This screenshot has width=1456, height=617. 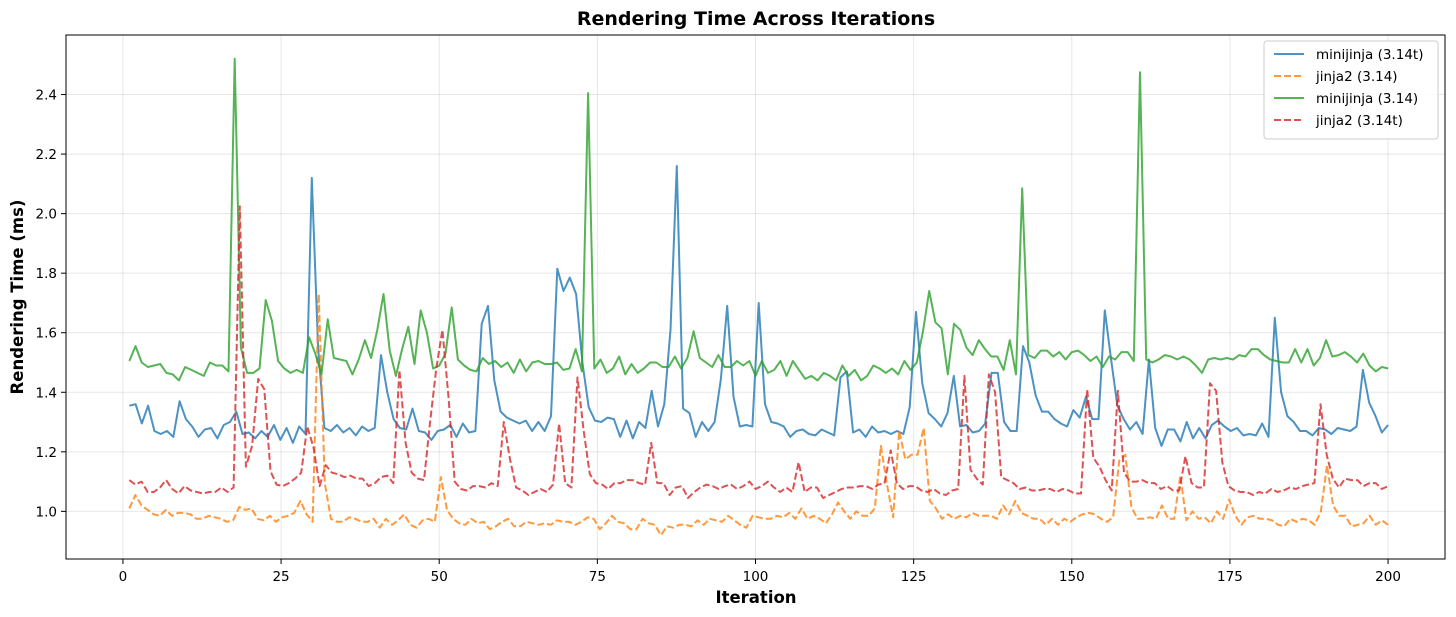 What do you see at coordinates (1359, 121) in the screenshot?
I see `legend-label: jinja2 (3.14t)` at bounding box center [1359, 121].